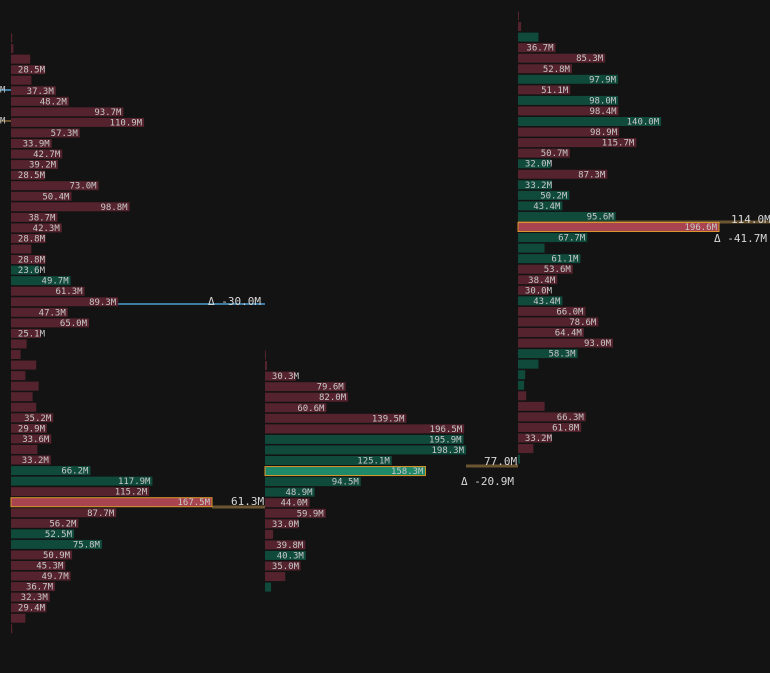 The height and width of the screenshot is (673, 770). Describe the element at coordinates (740, 238) in the screenshot. I see `annotation: Δ -41.7M` at that location.